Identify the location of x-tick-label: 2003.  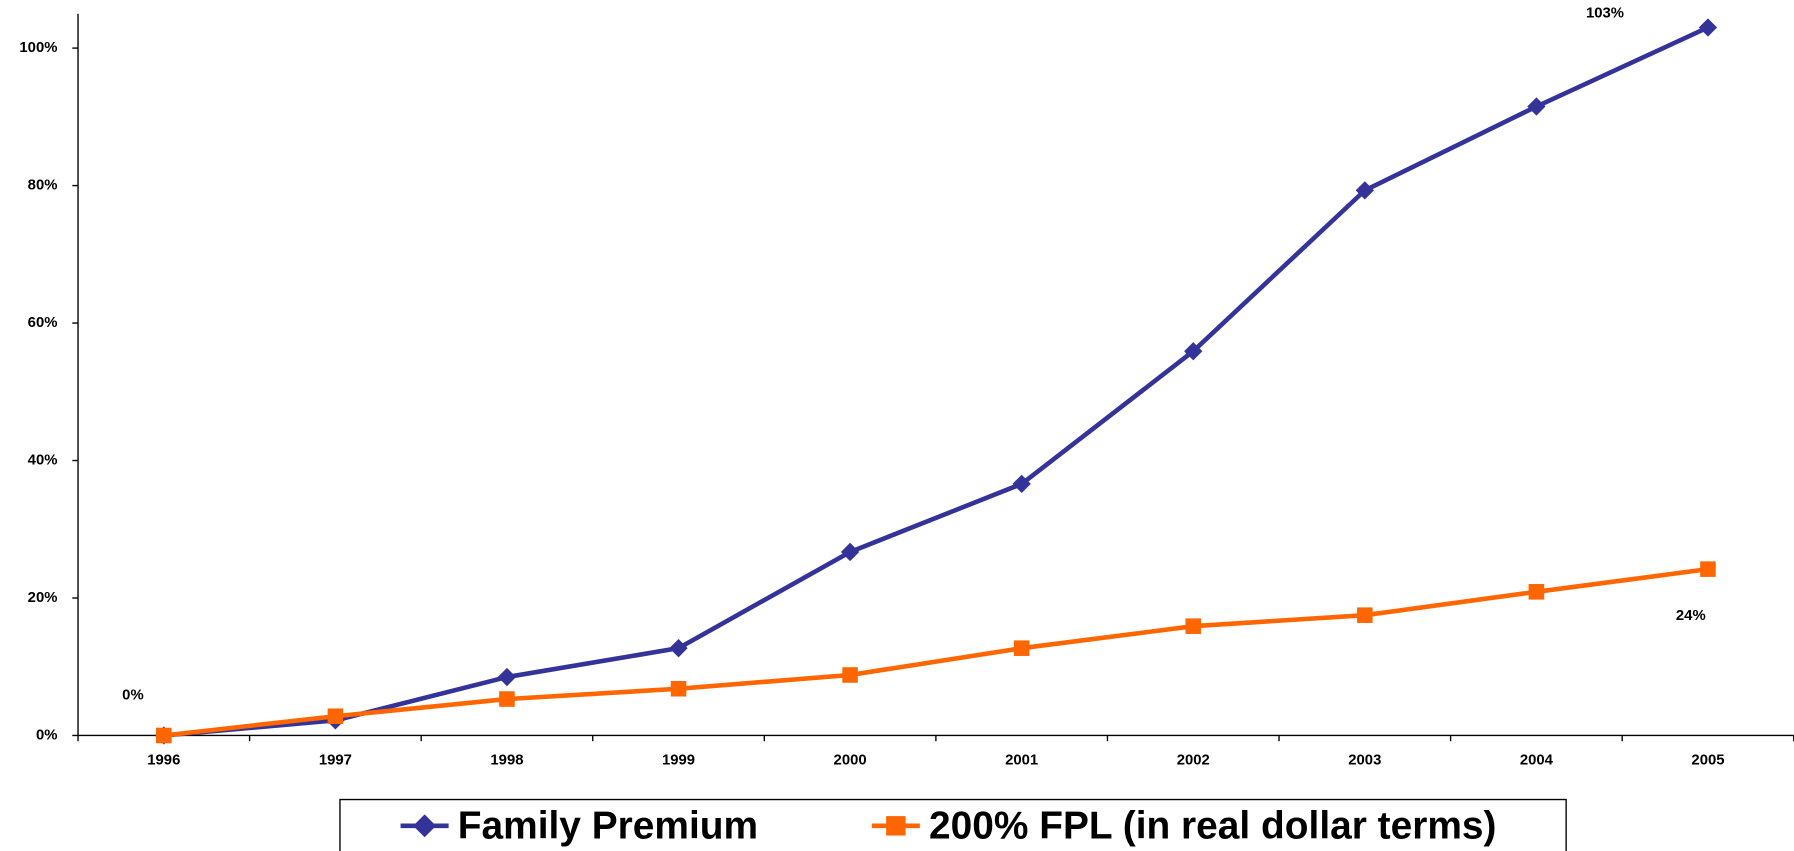
(1364, 761).